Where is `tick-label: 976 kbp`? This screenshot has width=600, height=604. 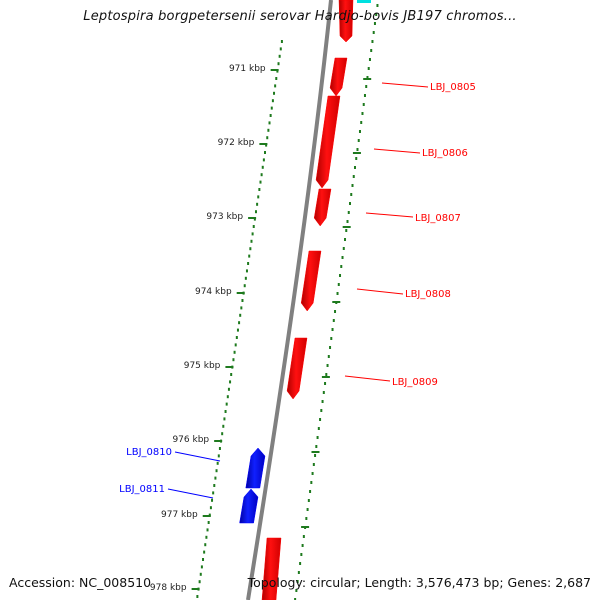
tick-label: 976 kbp is located at coordinates (190, 440).